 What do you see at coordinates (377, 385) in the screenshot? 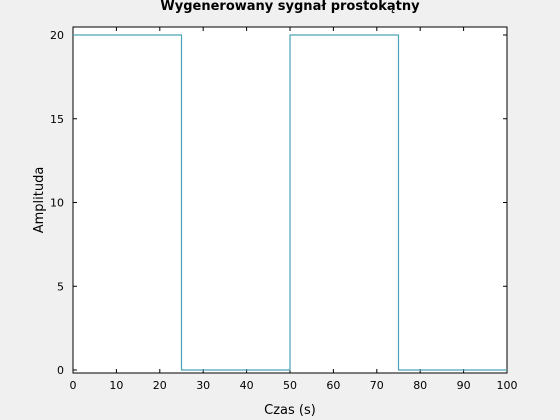
I see `x-tick-label: 70` at bounding box center [377, 385].